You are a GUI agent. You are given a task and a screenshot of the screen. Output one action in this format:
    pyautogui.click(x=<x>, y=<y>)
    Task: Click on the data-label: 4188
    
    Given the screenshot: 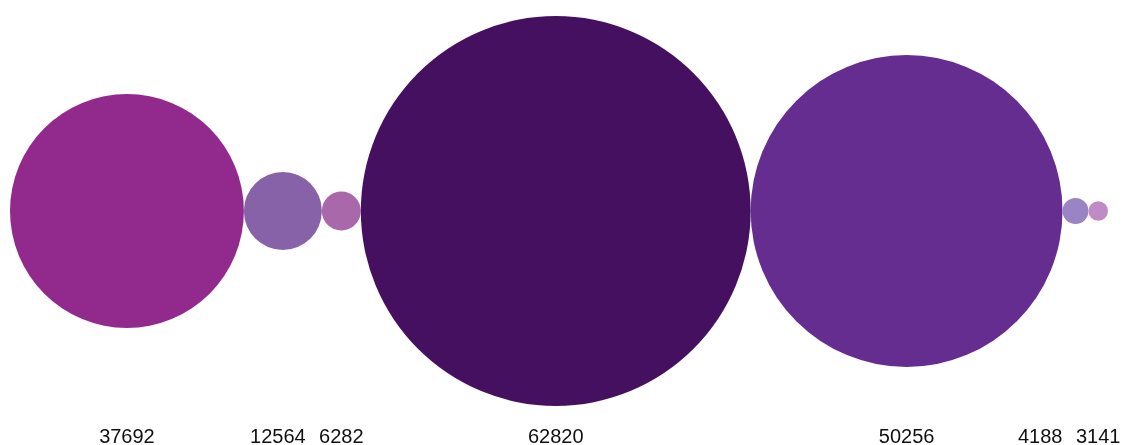 What is the action you would take?
    pyautogui.click(x=1040, y=435)
    